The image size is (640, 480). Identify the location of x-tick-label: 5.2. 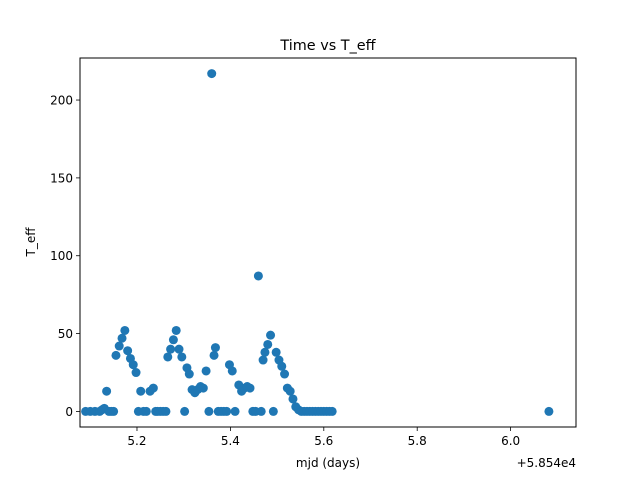
(136, 441).